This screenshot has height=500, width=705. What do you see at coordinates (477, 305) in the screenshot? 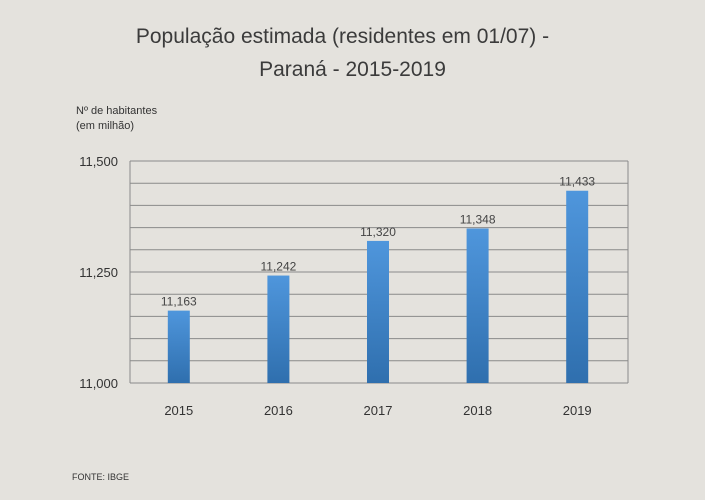
I see `bar-2018` at bounding box center [477, 305].